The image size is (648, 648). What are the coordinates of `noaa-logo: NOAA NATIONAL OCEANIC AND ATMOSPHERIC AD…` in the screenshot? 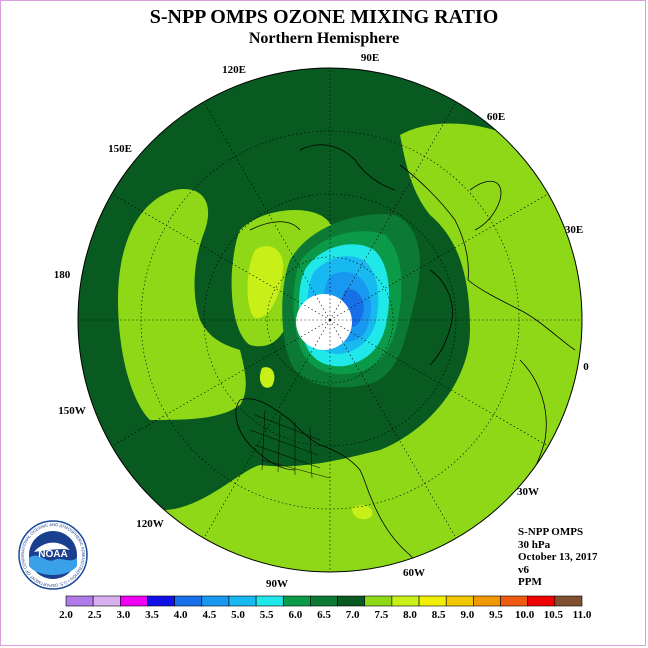 It's located at (53, 555).